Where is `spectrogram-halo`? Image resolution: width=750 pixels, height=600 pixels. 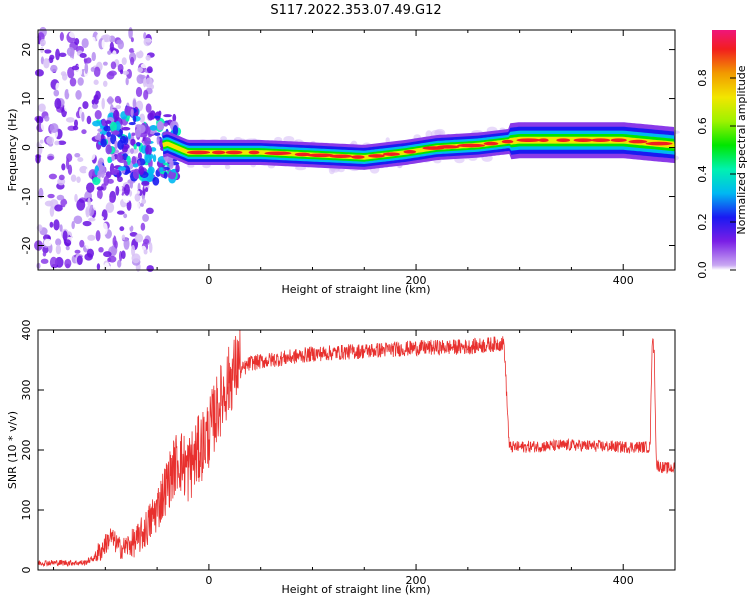
spectrogram-halo is located at coordinates (289, 139).